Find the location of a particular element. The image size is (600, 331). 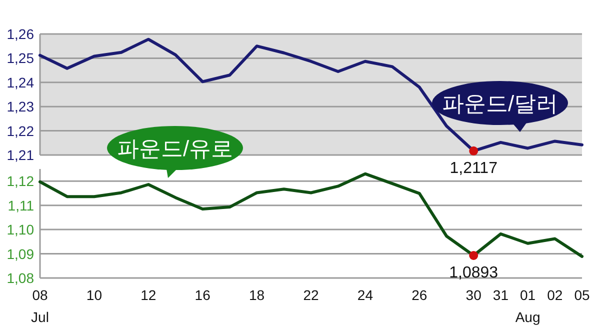

y-tick-label: 1,25 is located at coordinates (20, 58).